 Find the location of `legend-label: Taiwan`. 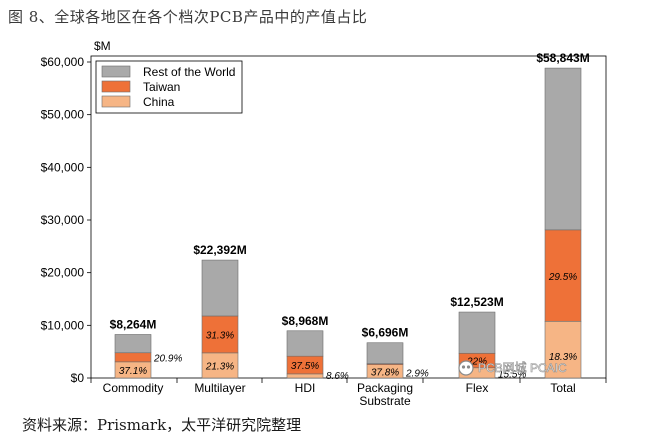

legend-label: Taiwan is located at coordinates (161, 87).